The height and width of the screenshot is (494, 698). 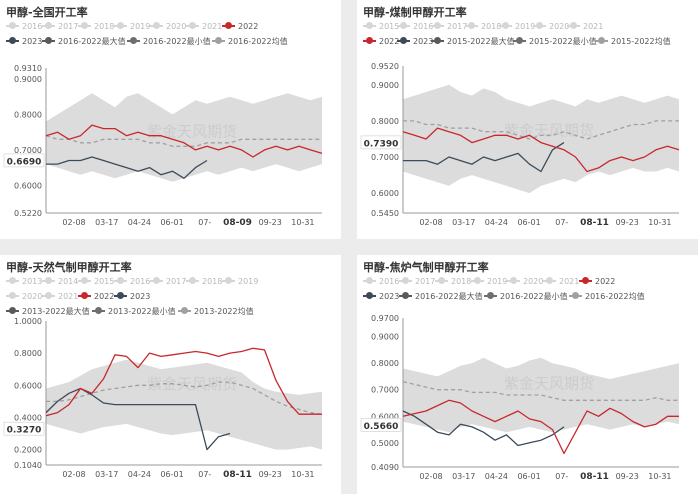 I want to click on chart-title: 甲醇-焦炉气制甲醇开工率, so click(x=426, y=267).